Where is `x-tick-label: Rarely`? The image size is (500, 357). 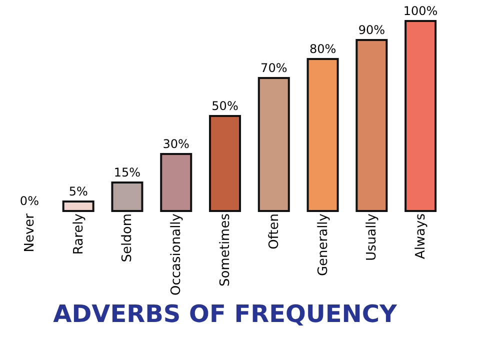
x-tick-label: Rarely is located at coordinates (78, 234).